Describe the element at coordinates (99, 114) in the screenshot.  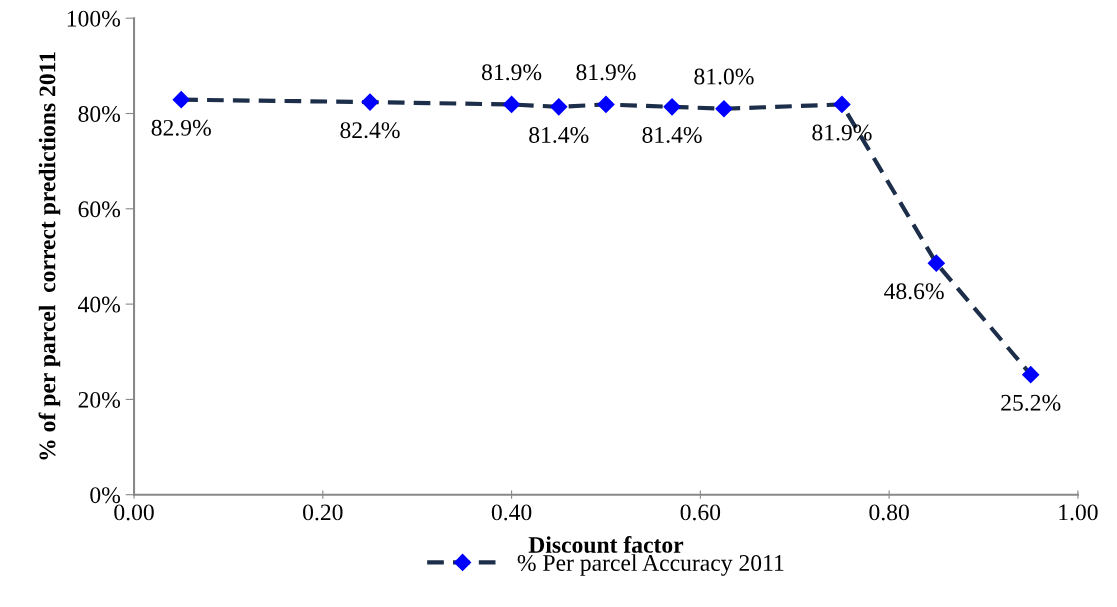
I see `y-tick-label: 80%` at that location.